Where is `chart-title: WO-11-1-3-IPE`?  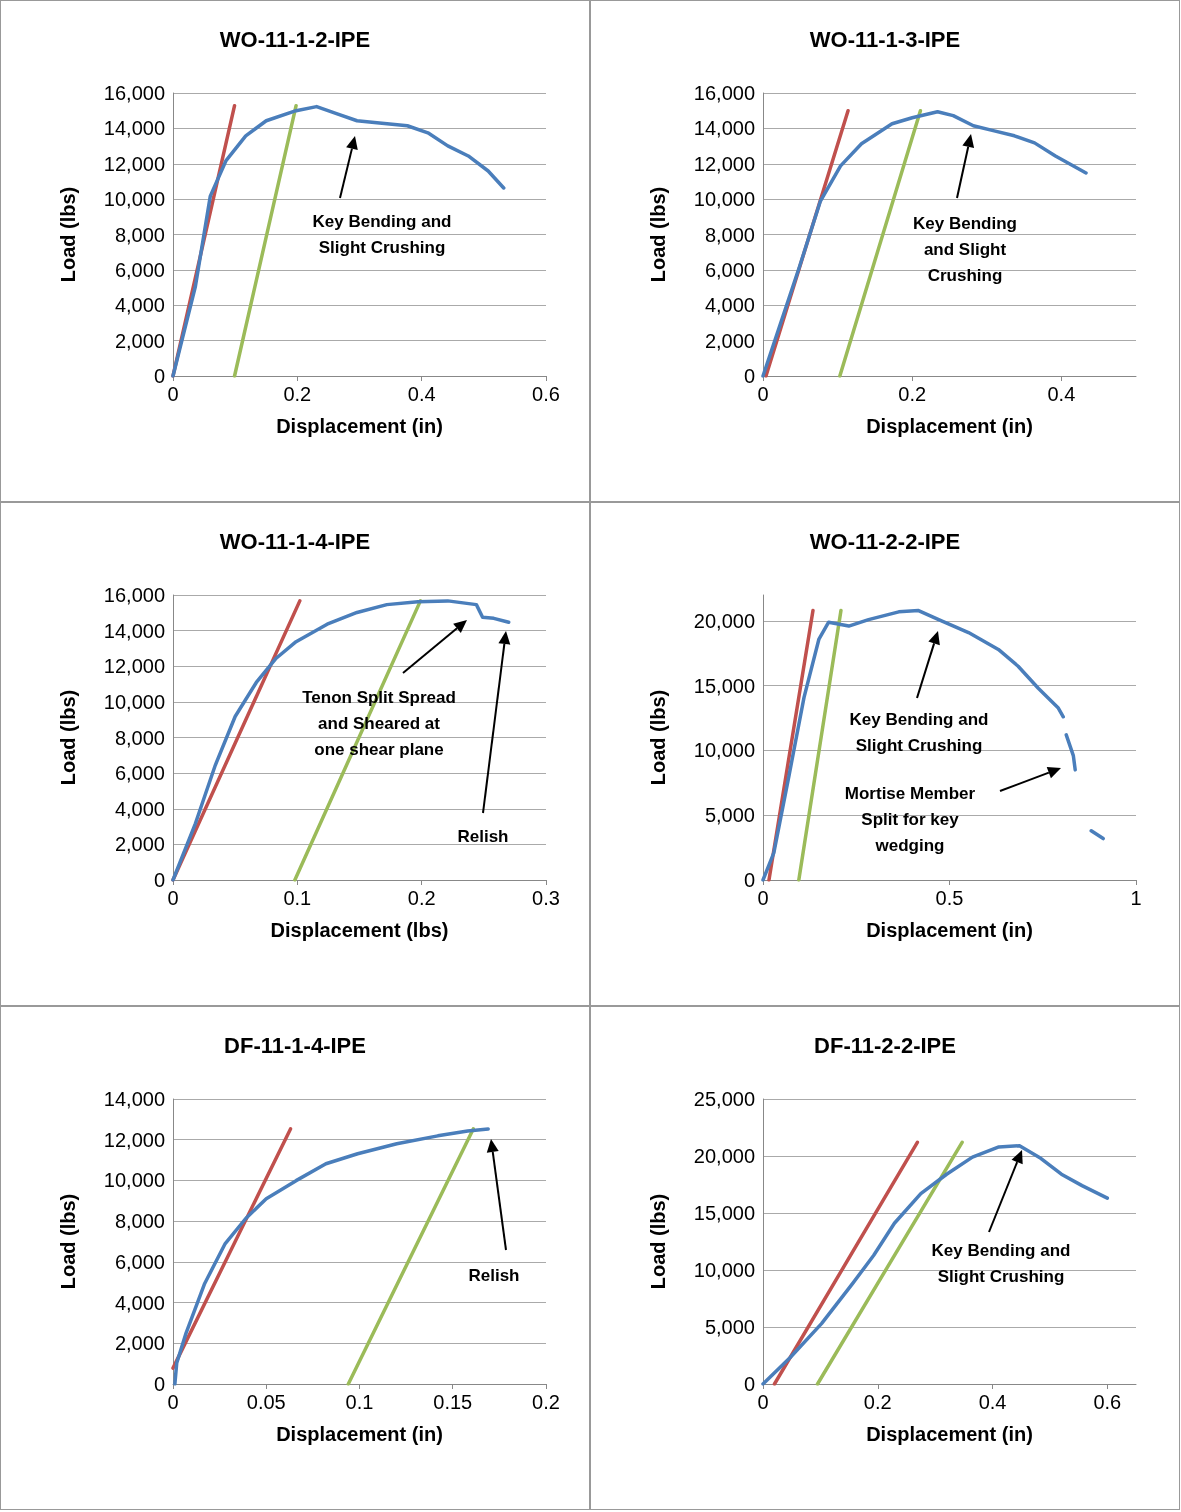 chart-title: WO-11-1-3-IPE is located at coordinates (885, 39).